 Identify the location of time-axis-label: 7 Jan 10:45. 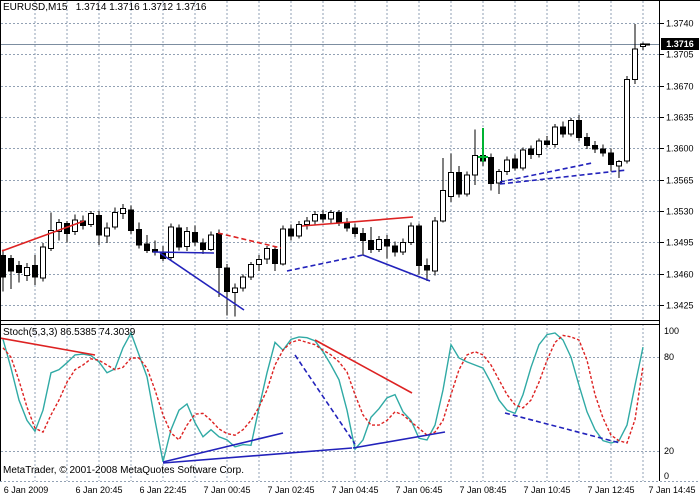
(546, 490).